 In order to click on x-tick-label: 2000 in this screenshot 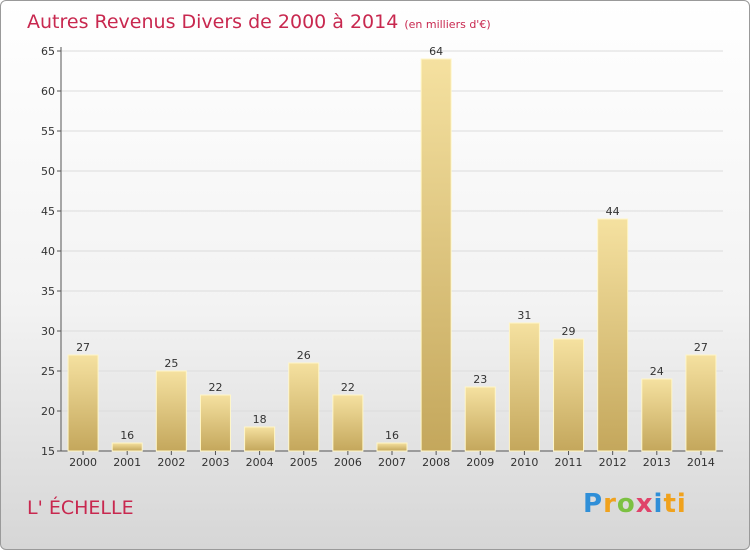, I will do `click(83, 462)`.